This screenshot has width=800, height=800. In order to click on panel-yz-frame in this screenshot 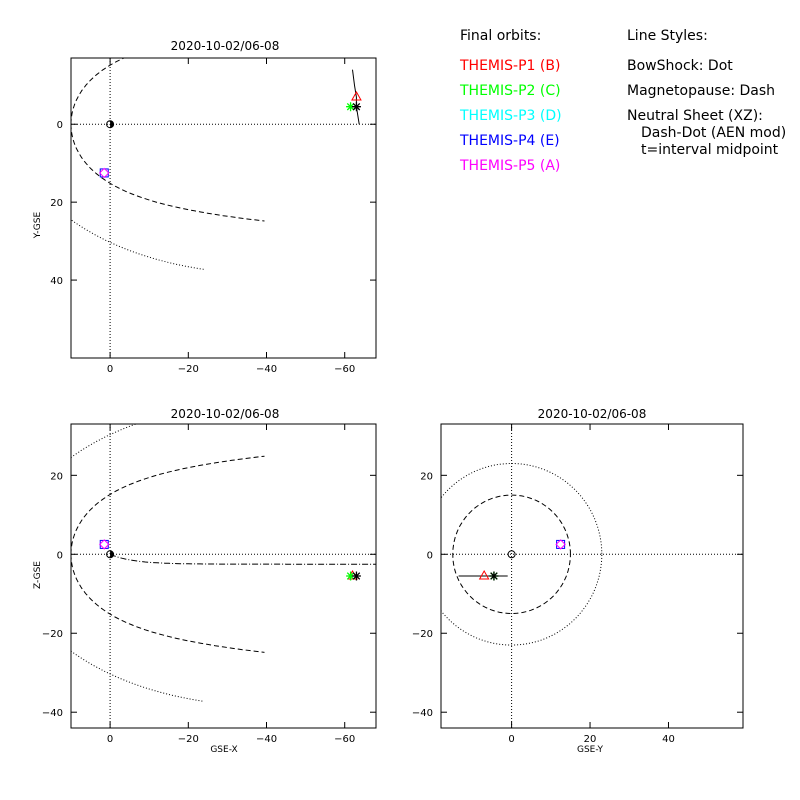, I will do `click(592, 576)`.